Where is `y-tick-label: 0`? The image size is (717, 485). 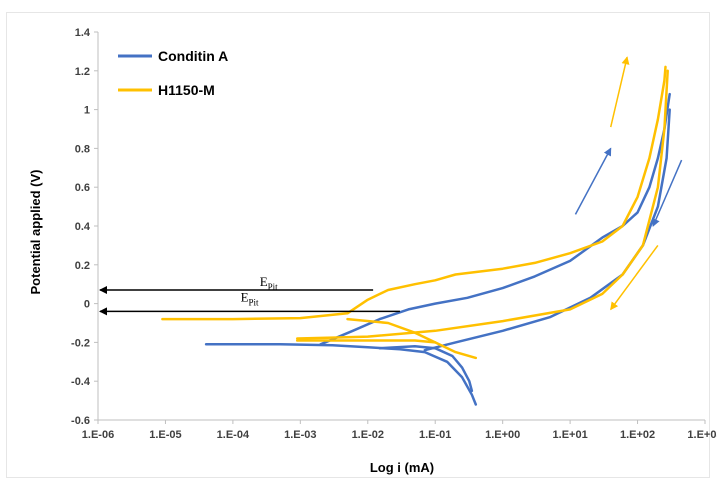 y-tick-label: 0 is located at coordinates (87, 305).